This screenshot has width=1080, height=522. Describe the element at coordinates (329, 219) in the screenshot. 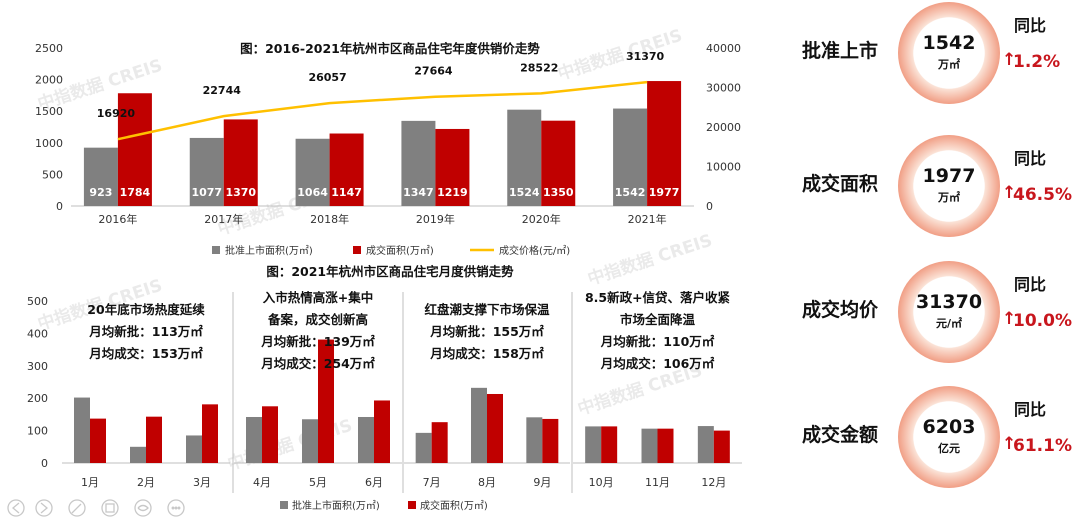

I see `x-tick-label: 2018年` at that location.